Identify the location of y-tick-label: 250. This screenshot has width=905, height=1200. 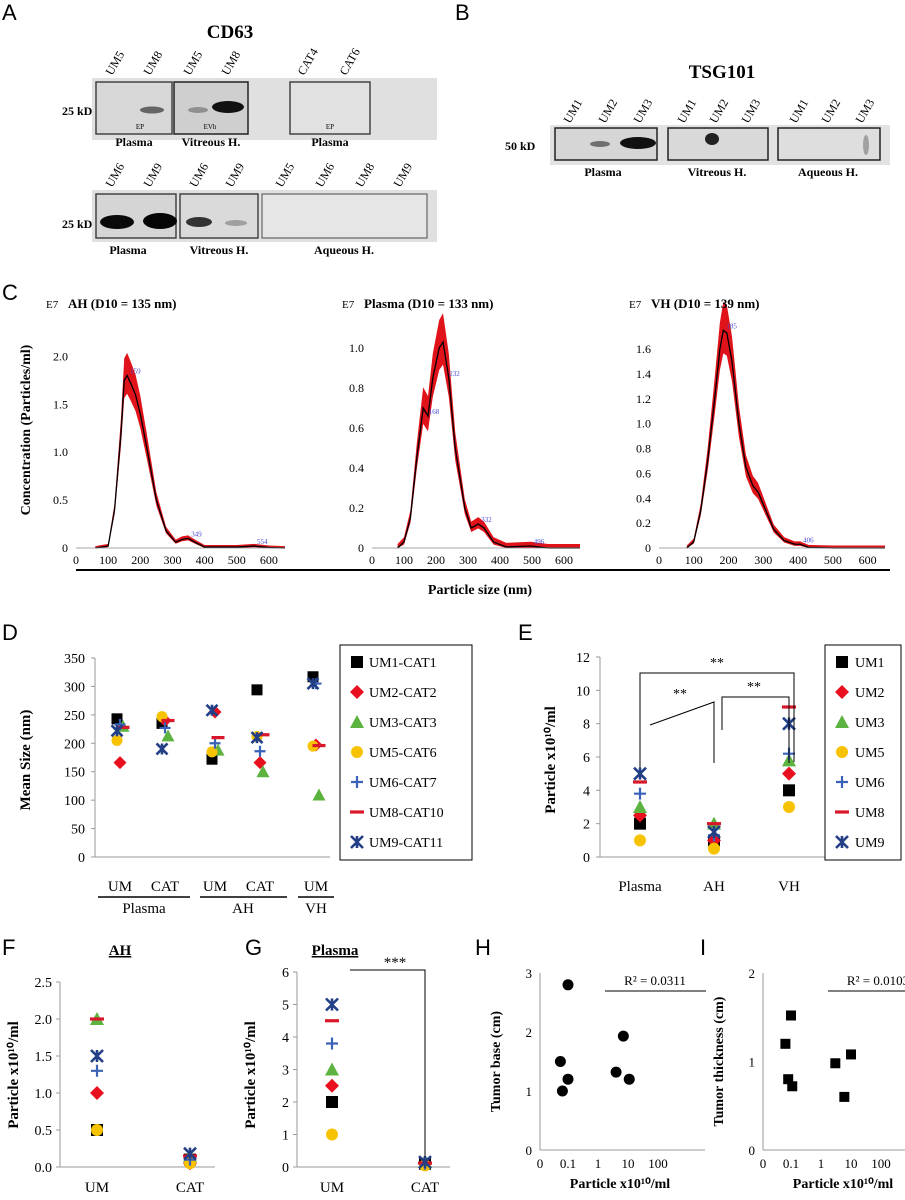
(74, 716).